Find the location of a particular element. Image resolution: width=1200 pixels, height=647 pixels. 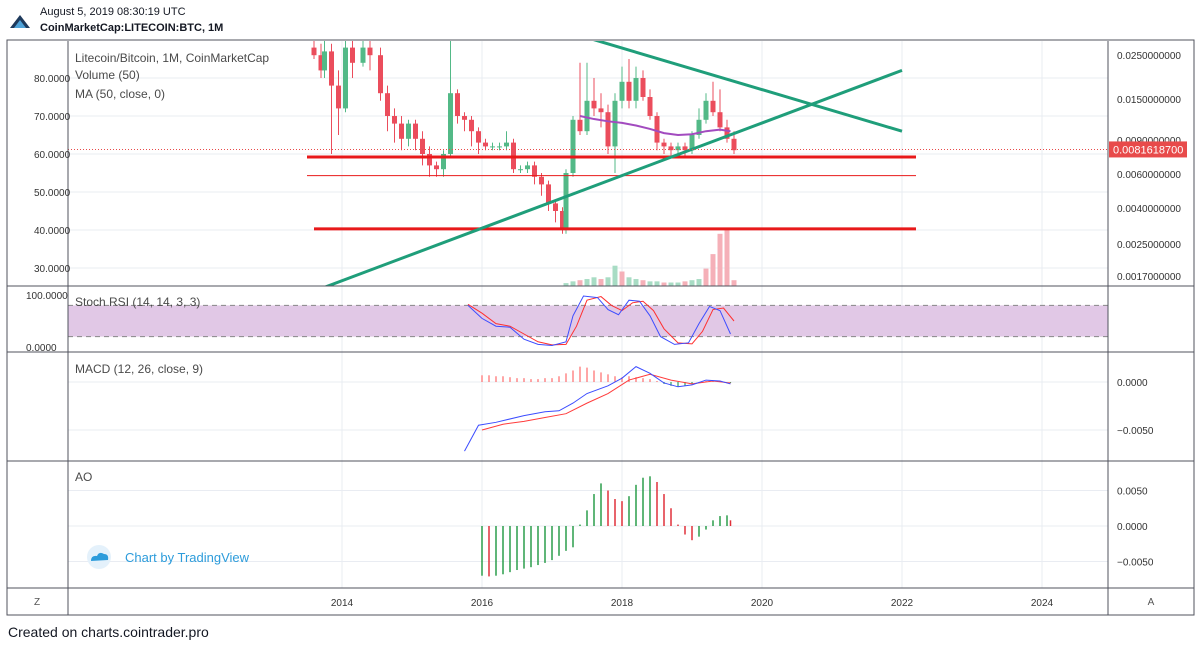

y-left-tick-label: 70.0000 is located at coordinates (52, 117).